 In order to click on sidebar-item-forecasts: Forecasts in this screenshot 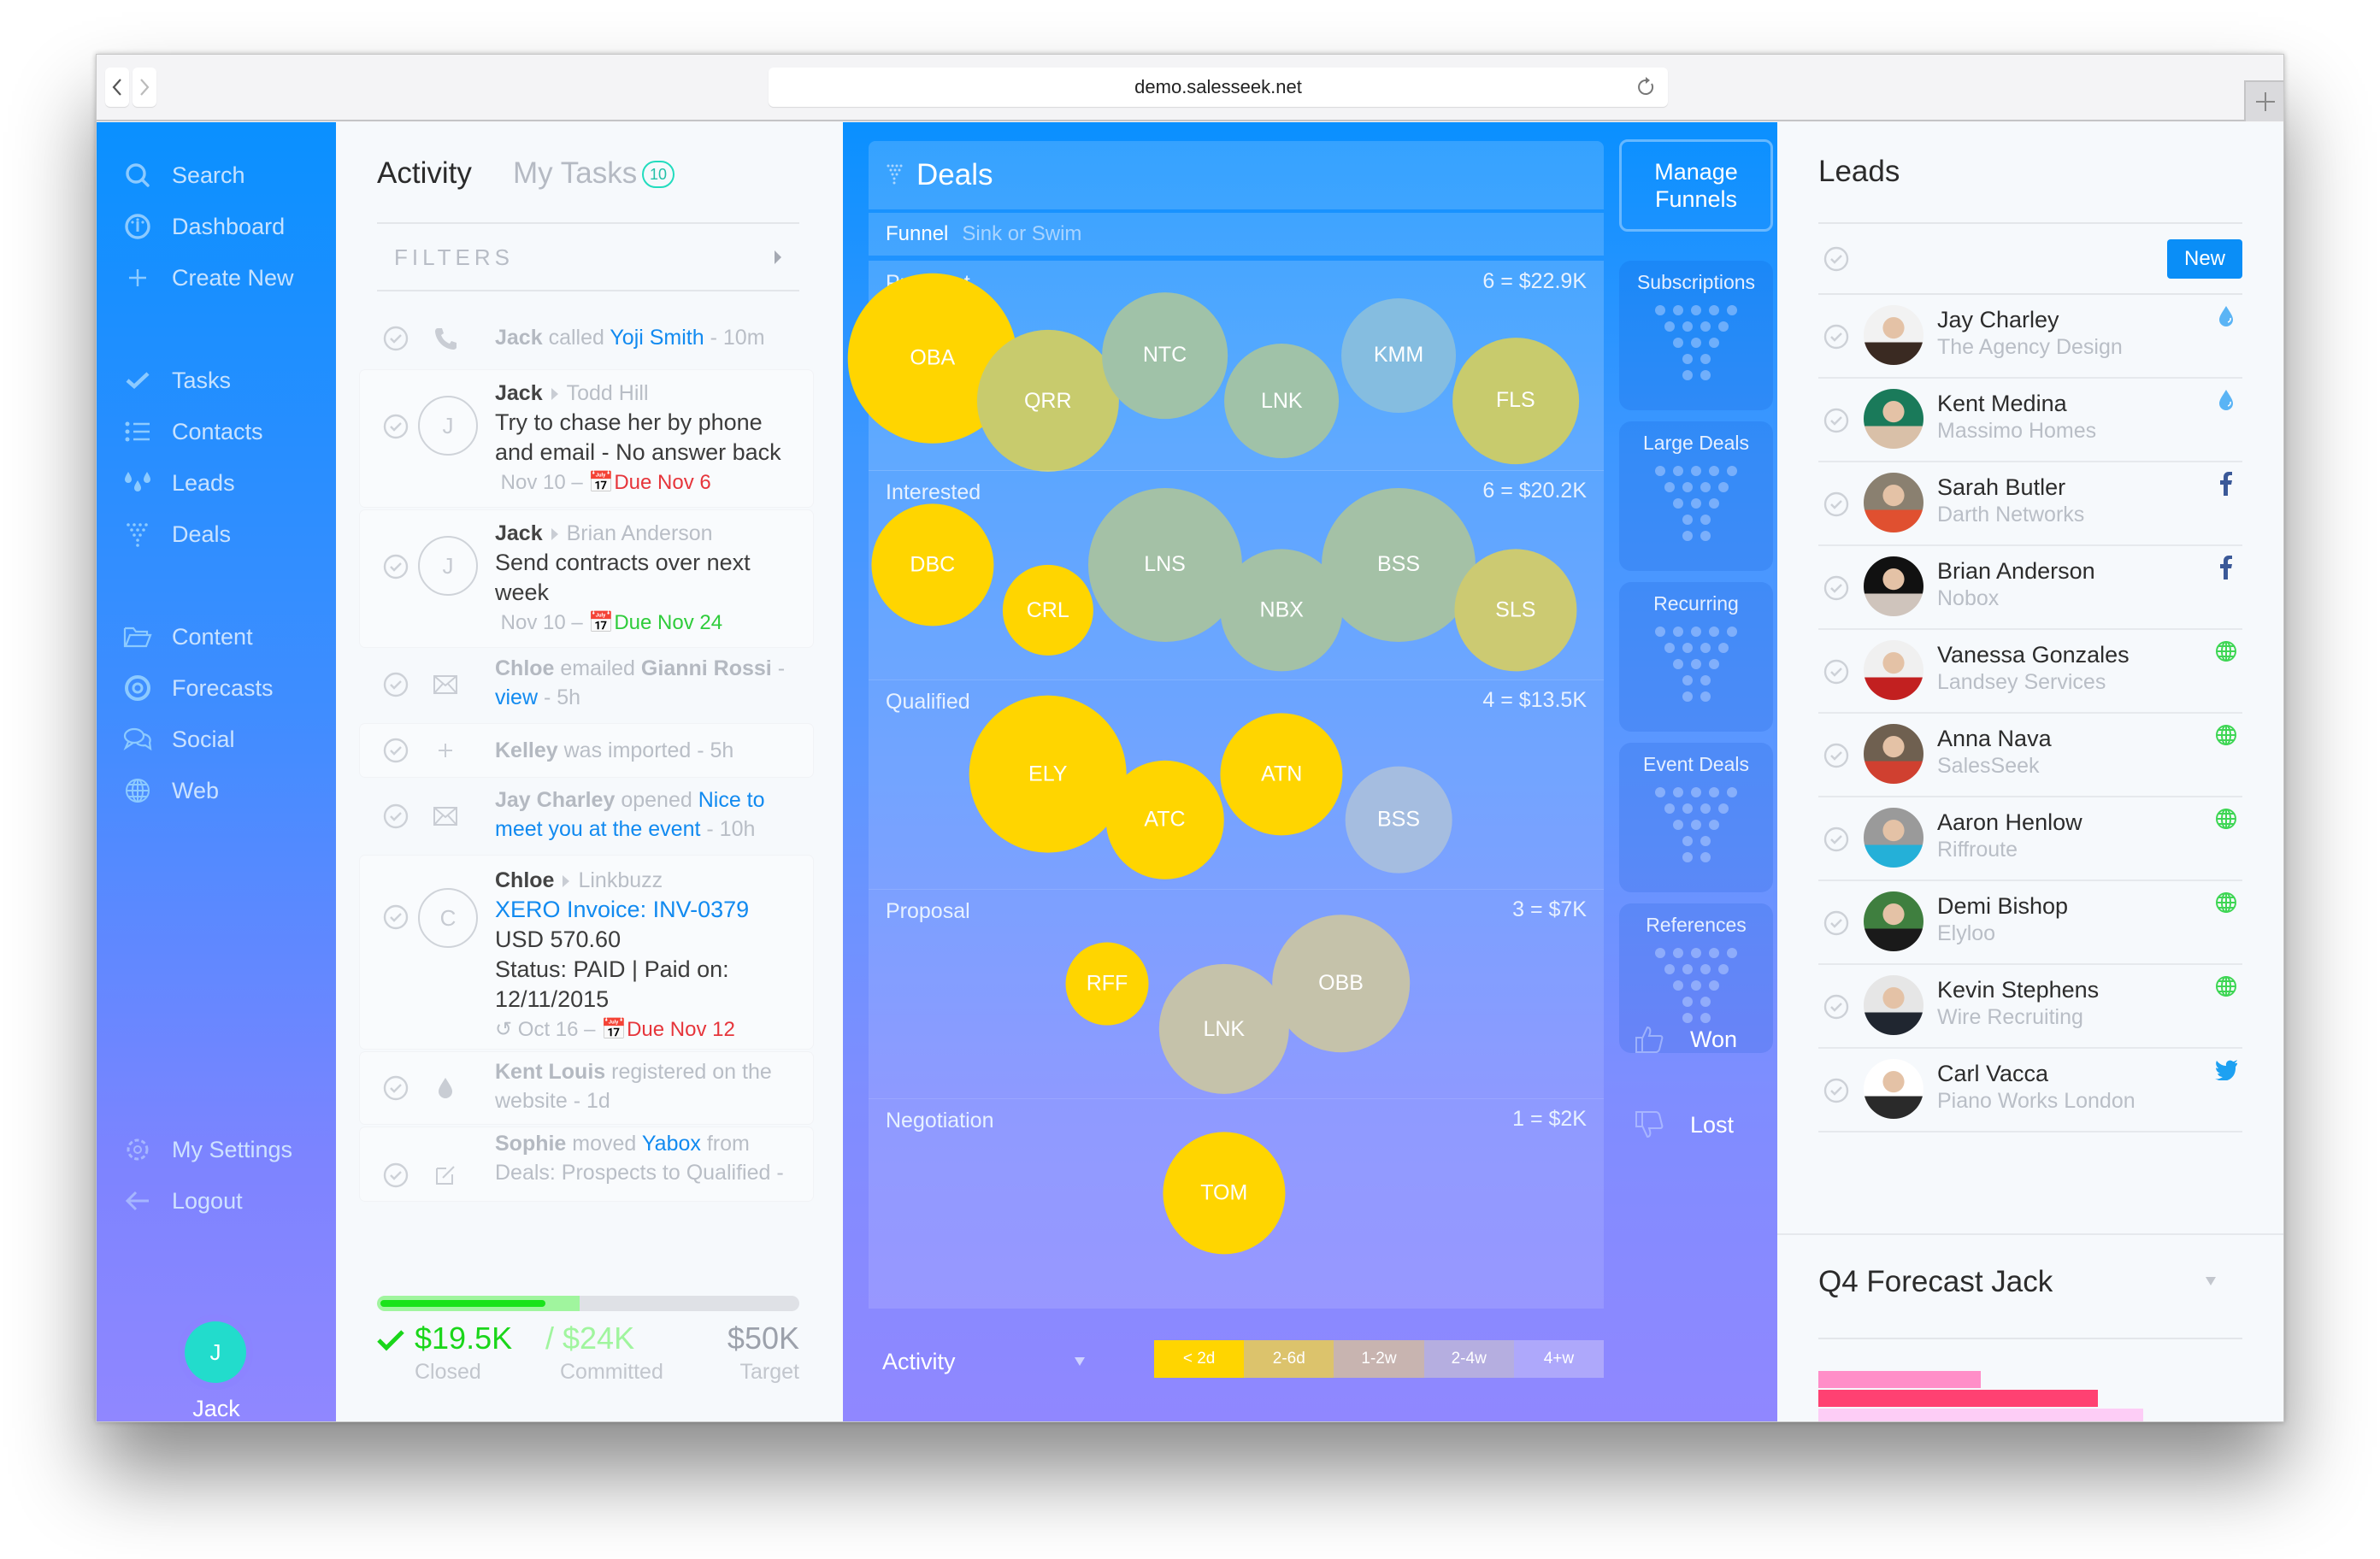, I will do `click(198, 688)`.